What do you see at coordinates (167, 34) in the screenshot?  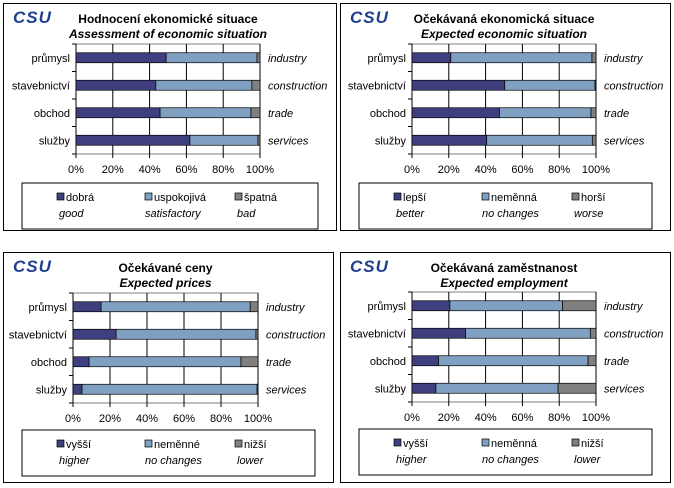 I see `chart-subtitle: Assessment of economic situation` at bounding box center [167, 34].